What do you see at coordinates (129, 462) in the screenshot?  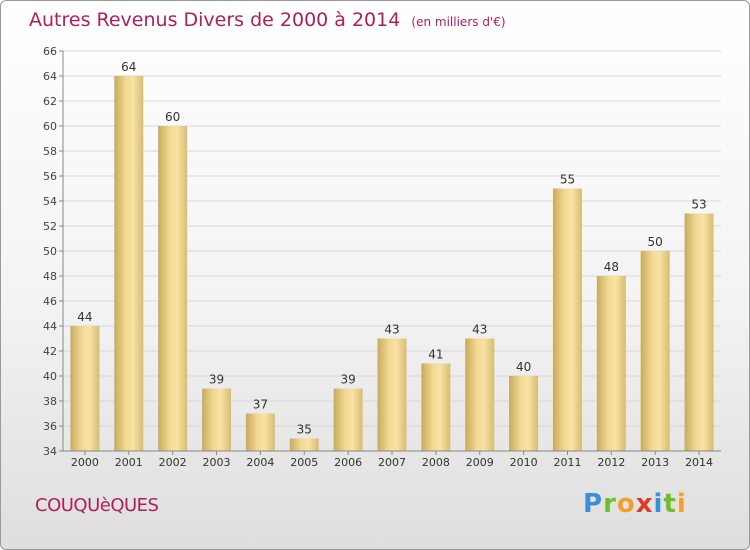 I see `x-tick-label: 2001` at bounding box center [129, 462].